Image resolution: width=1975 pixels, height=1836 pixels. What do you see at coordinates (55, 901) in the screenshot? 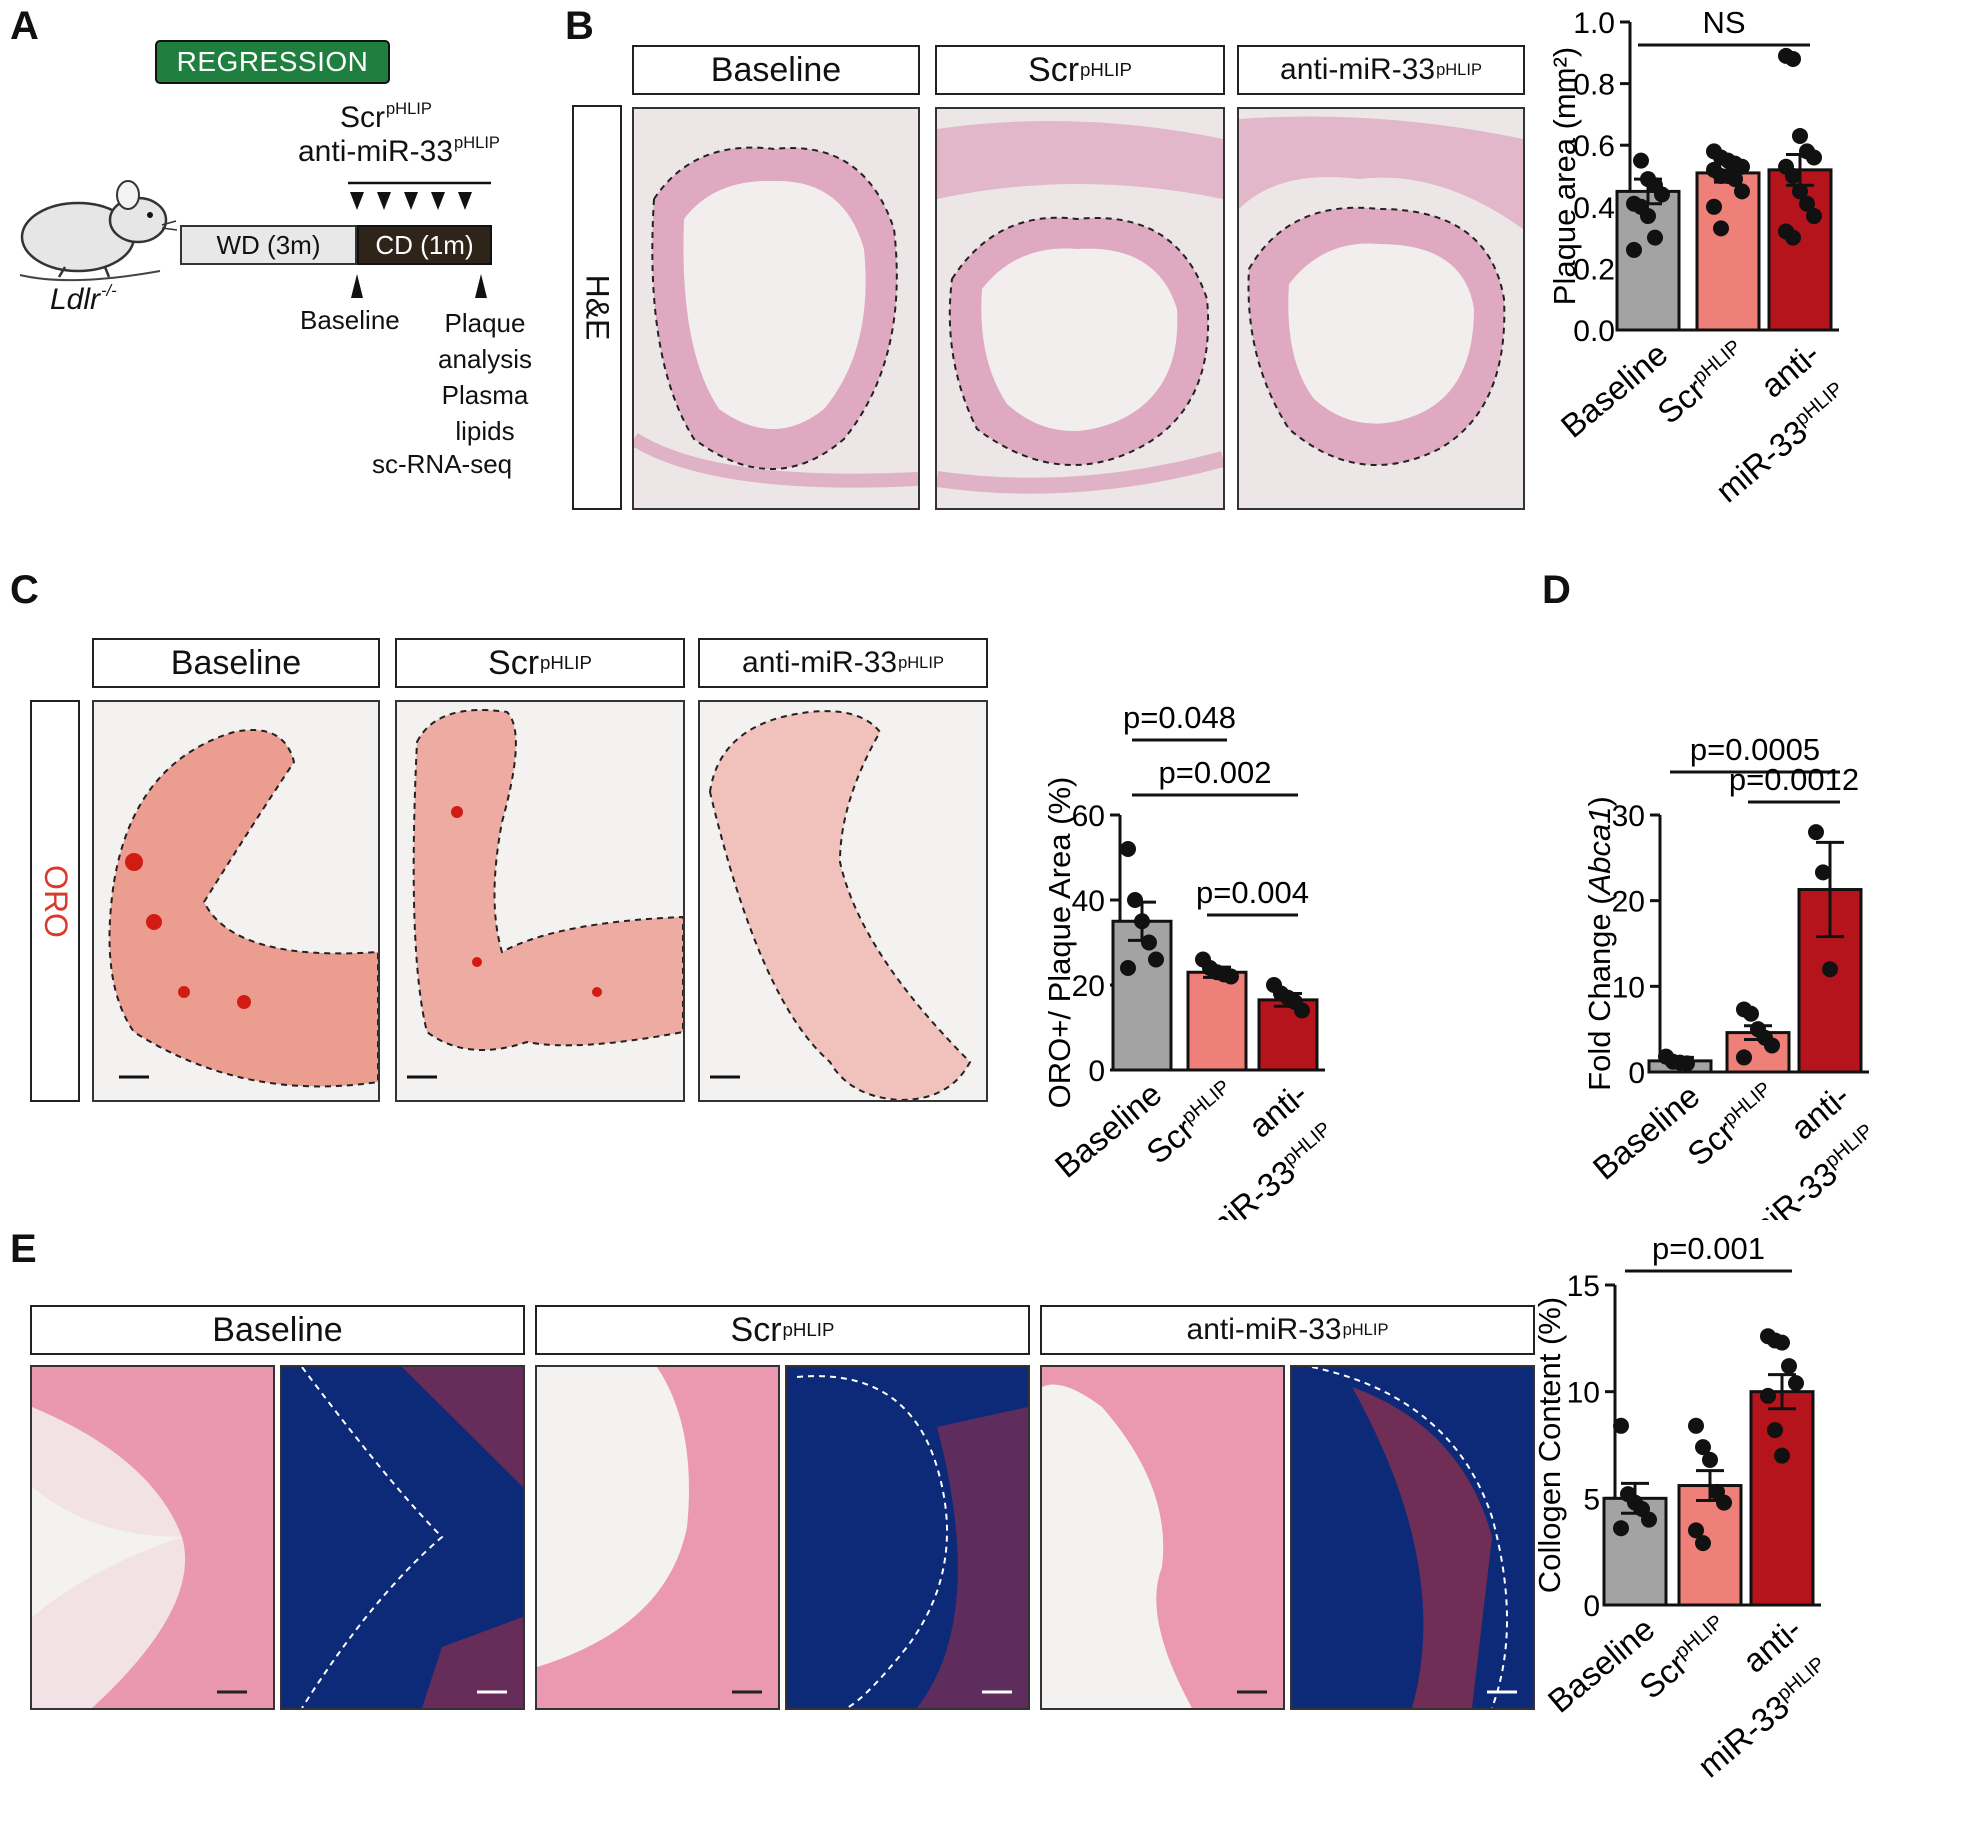
I see `stain-label-oro: ORO` at bounding box center [55, 901].